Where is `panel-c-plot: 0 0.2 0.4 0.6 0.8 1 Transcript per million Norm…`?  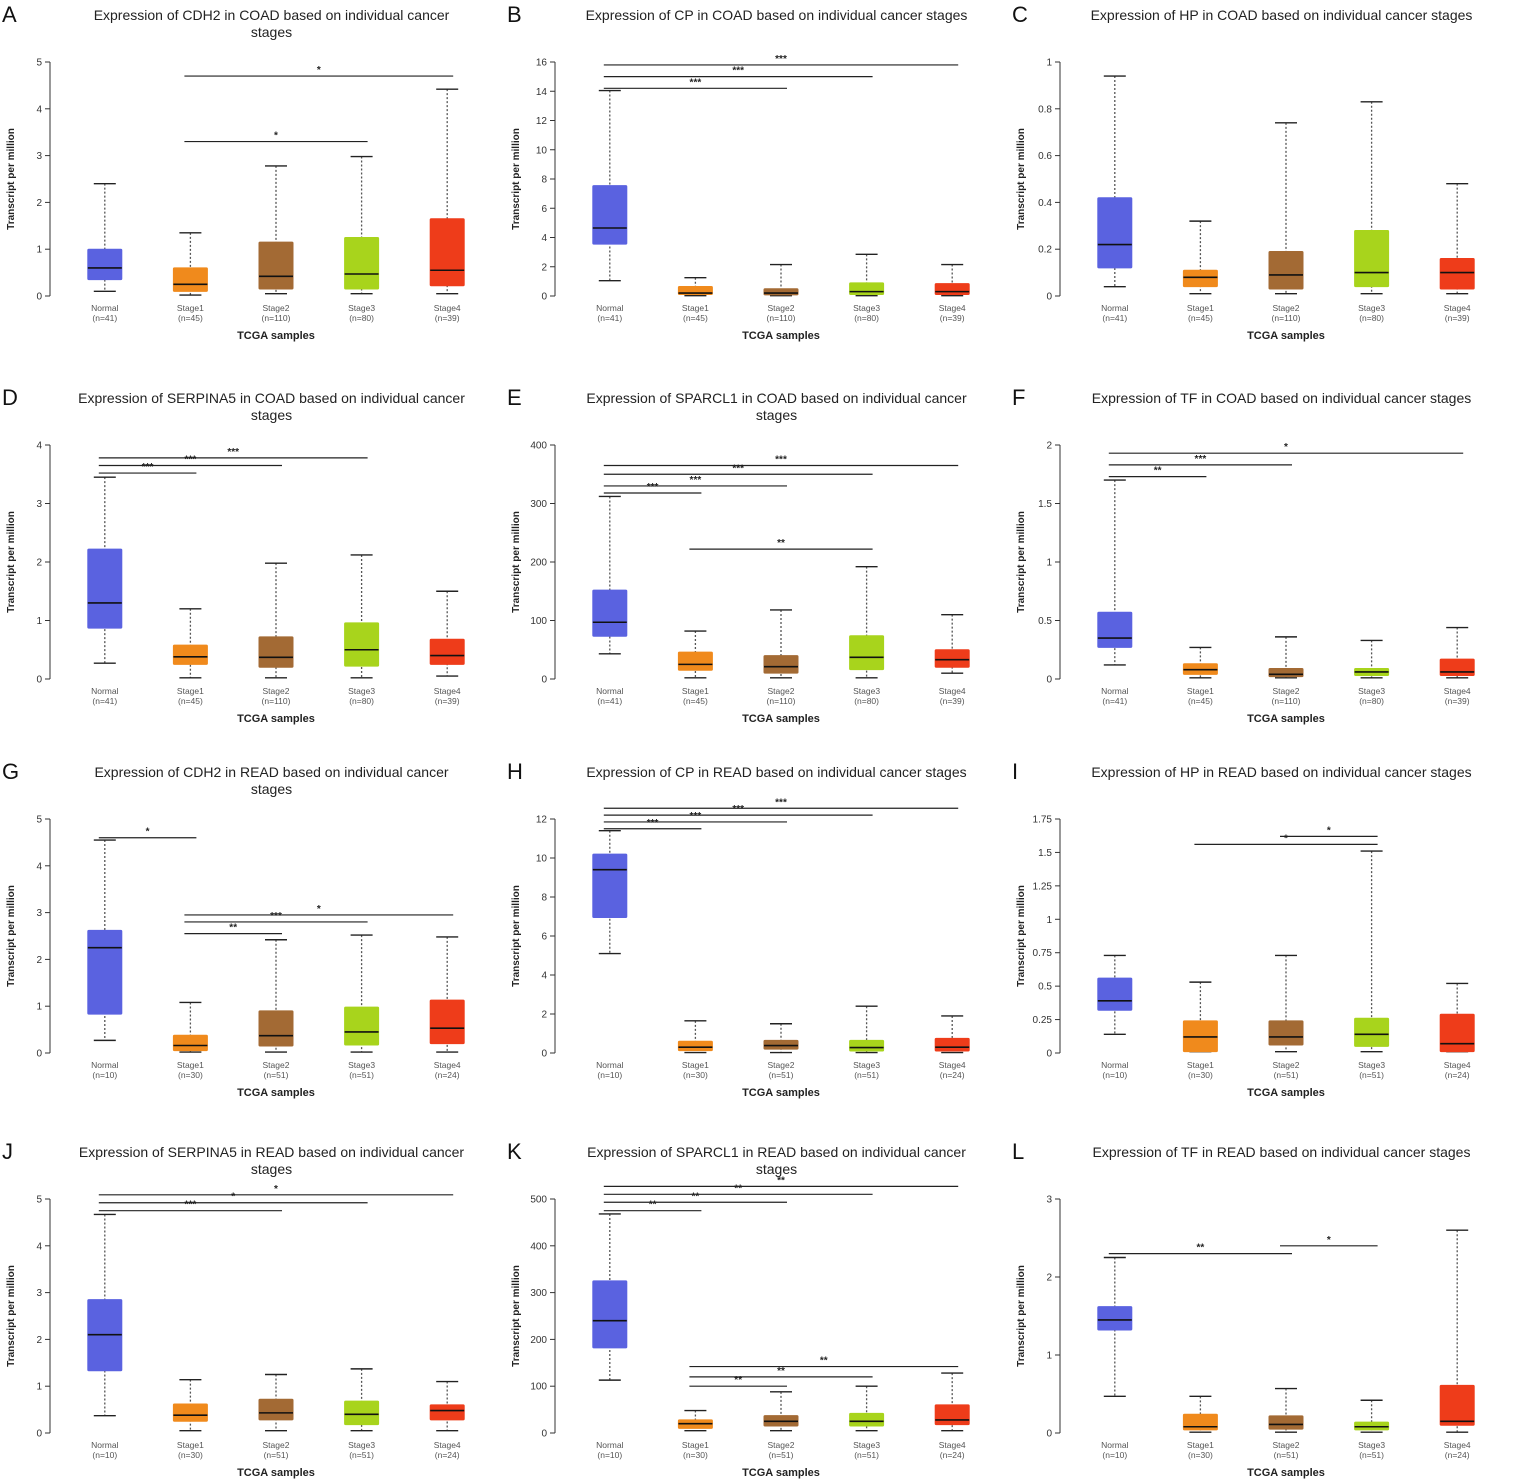
panel-c-plot: 0 0.2 0.4 0.6 0.8 1 Transcript per million Norm… is located at coordinates (1245, 200).